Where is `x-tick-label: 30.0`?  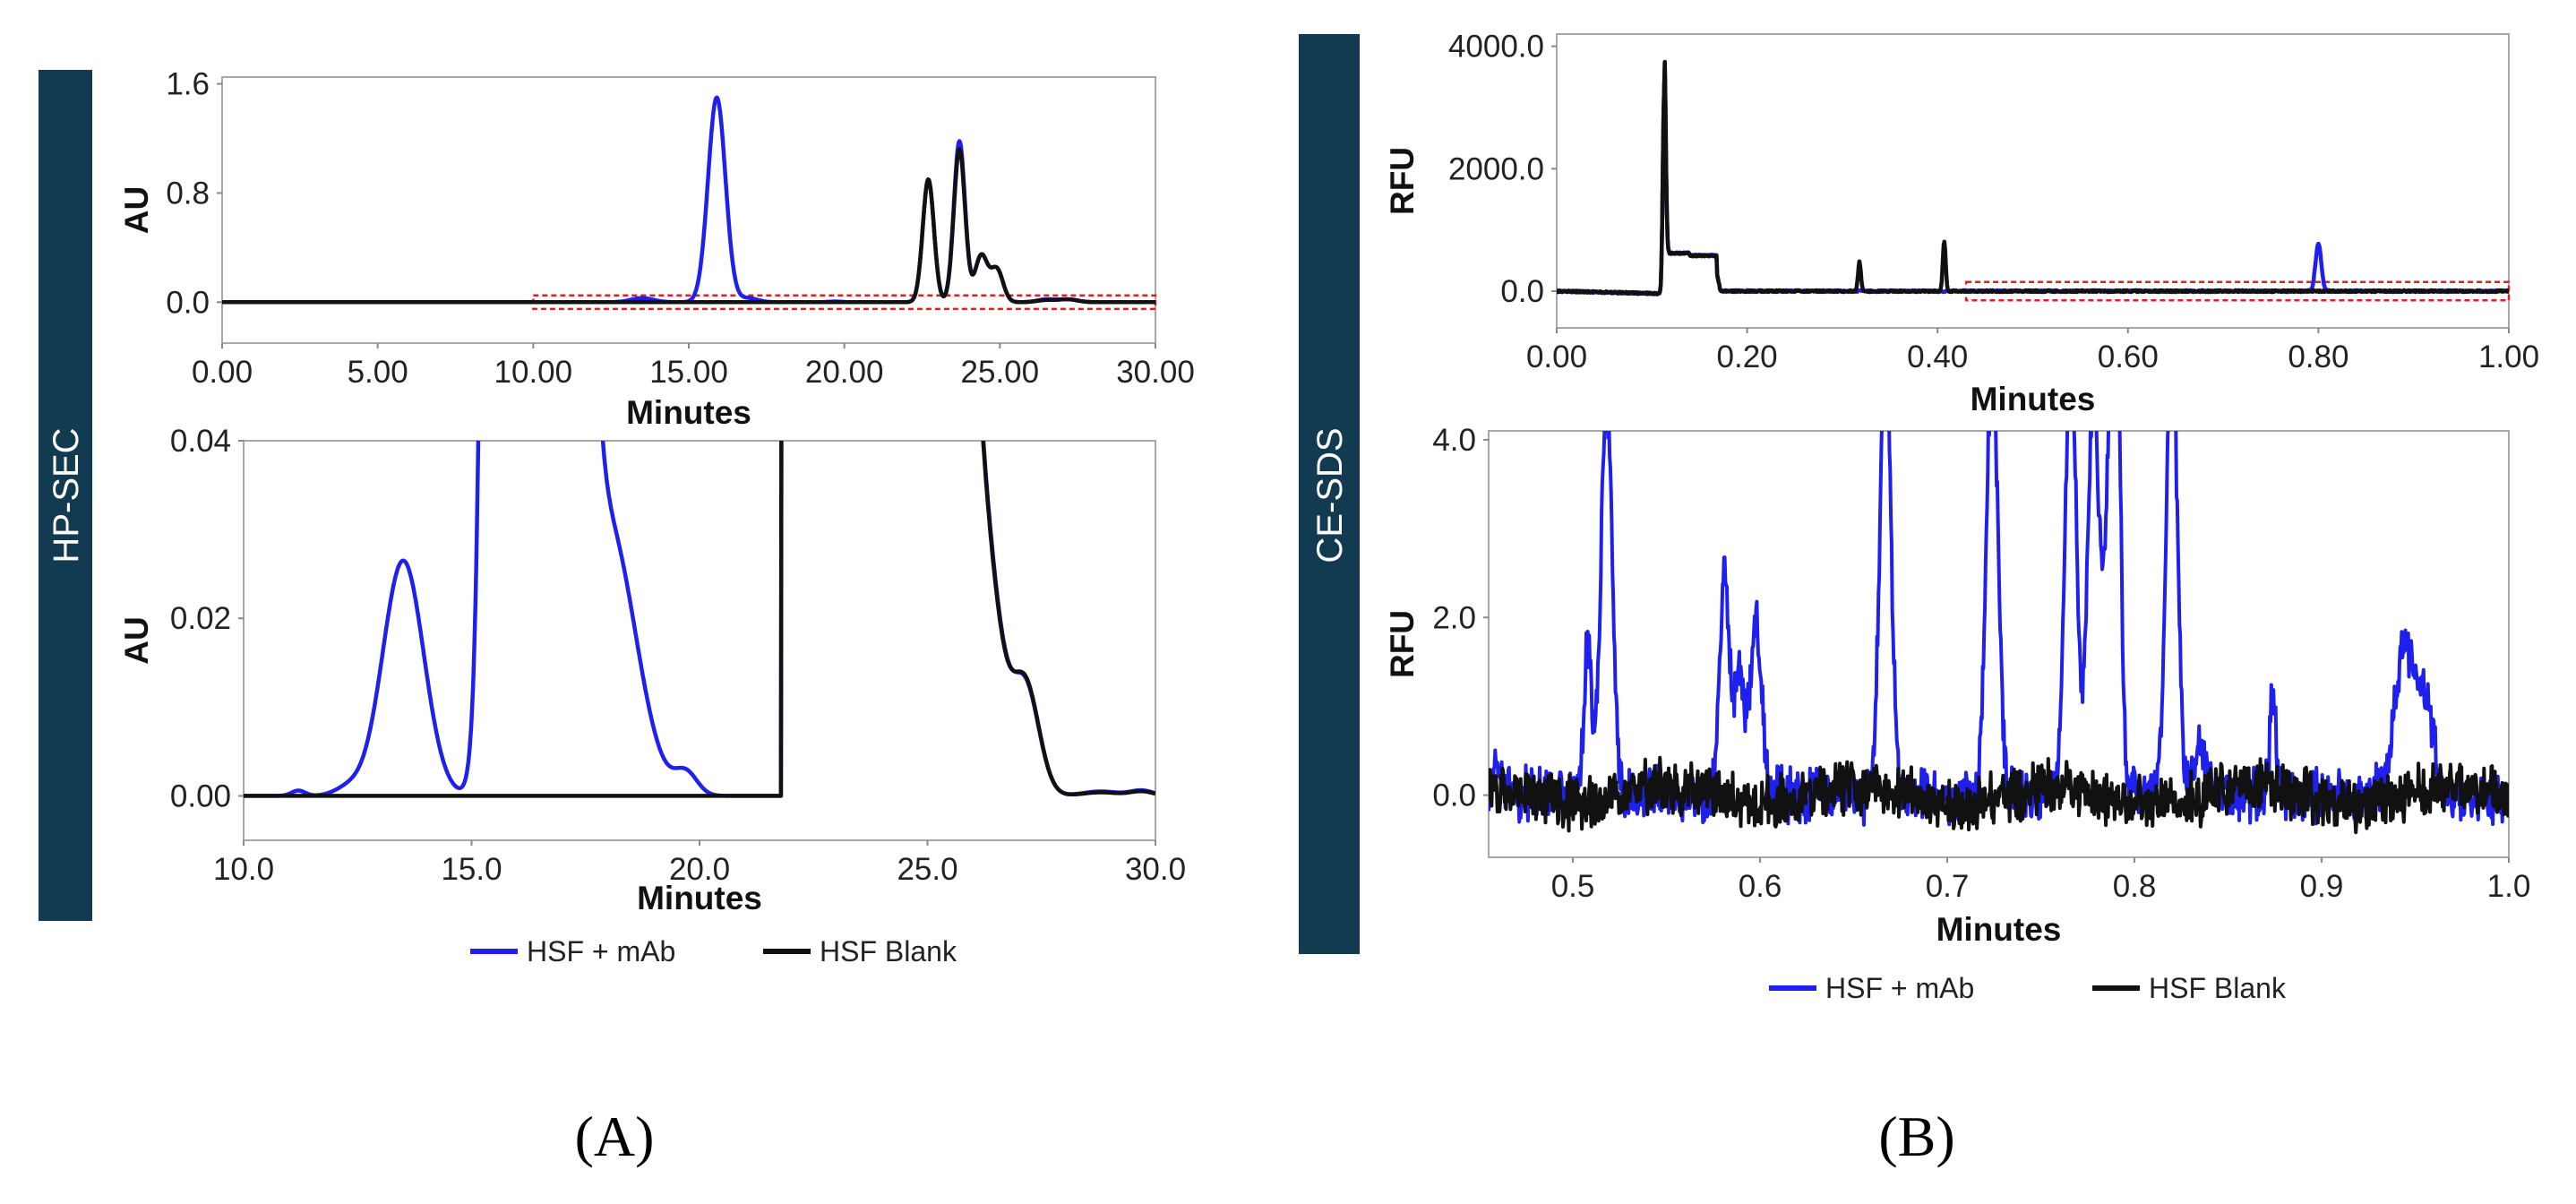 x-tick-label: 30.0 is located at coordinates (1155, 869).